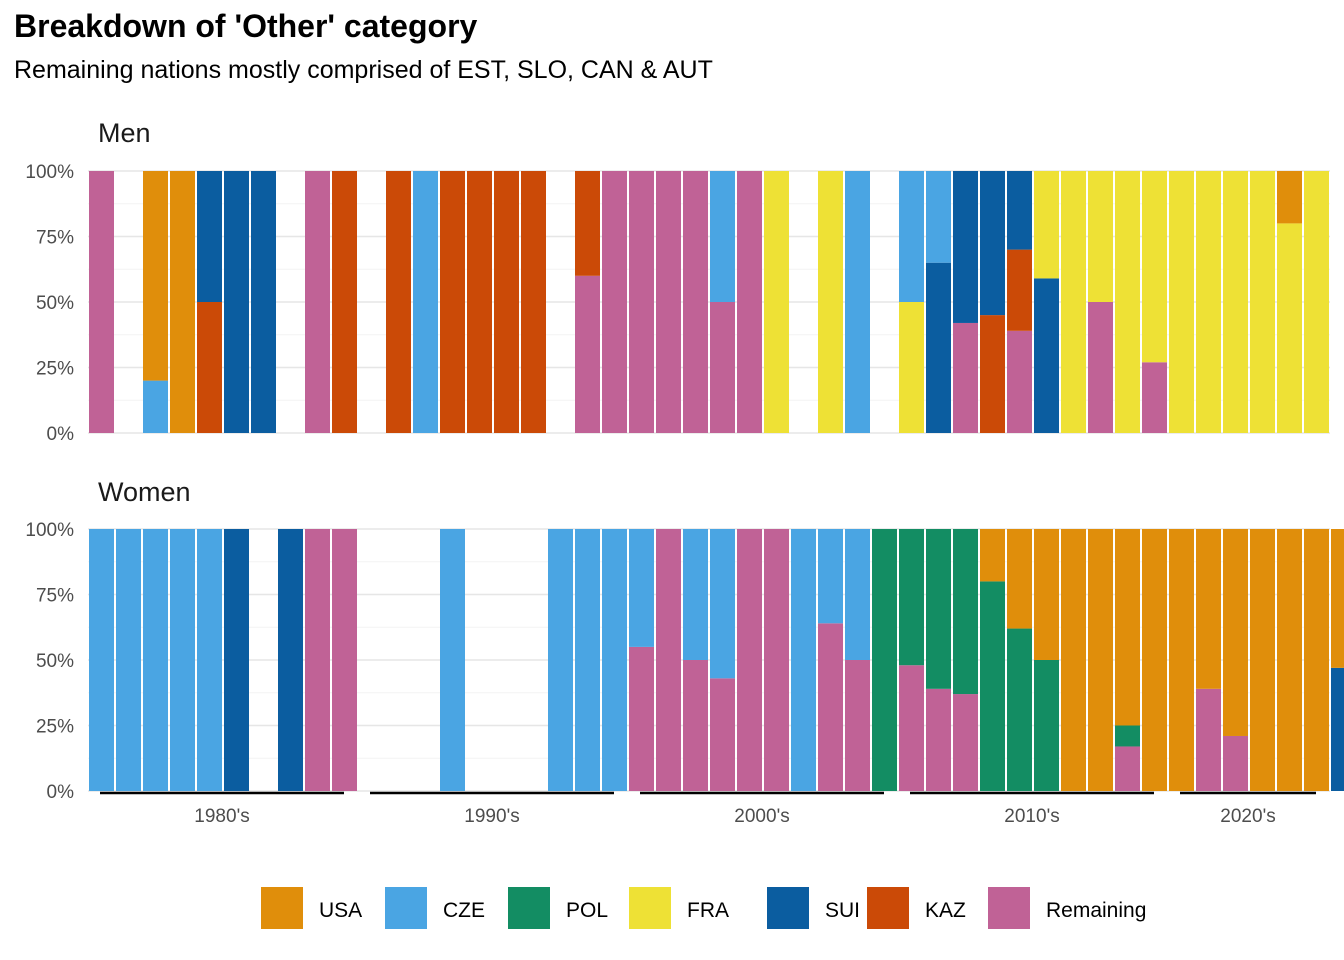 Image resolution: width=1344 pixels, height=960 pixels. I want to click on legend-key-sui, so click(788, 908).